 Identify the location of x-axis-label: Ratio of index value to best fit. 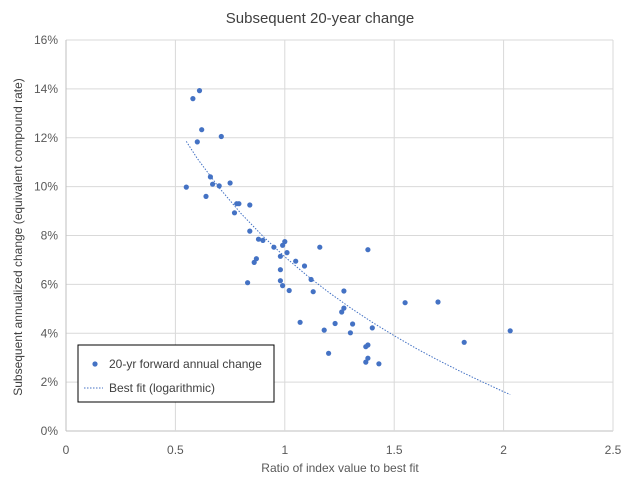
(340, 468).